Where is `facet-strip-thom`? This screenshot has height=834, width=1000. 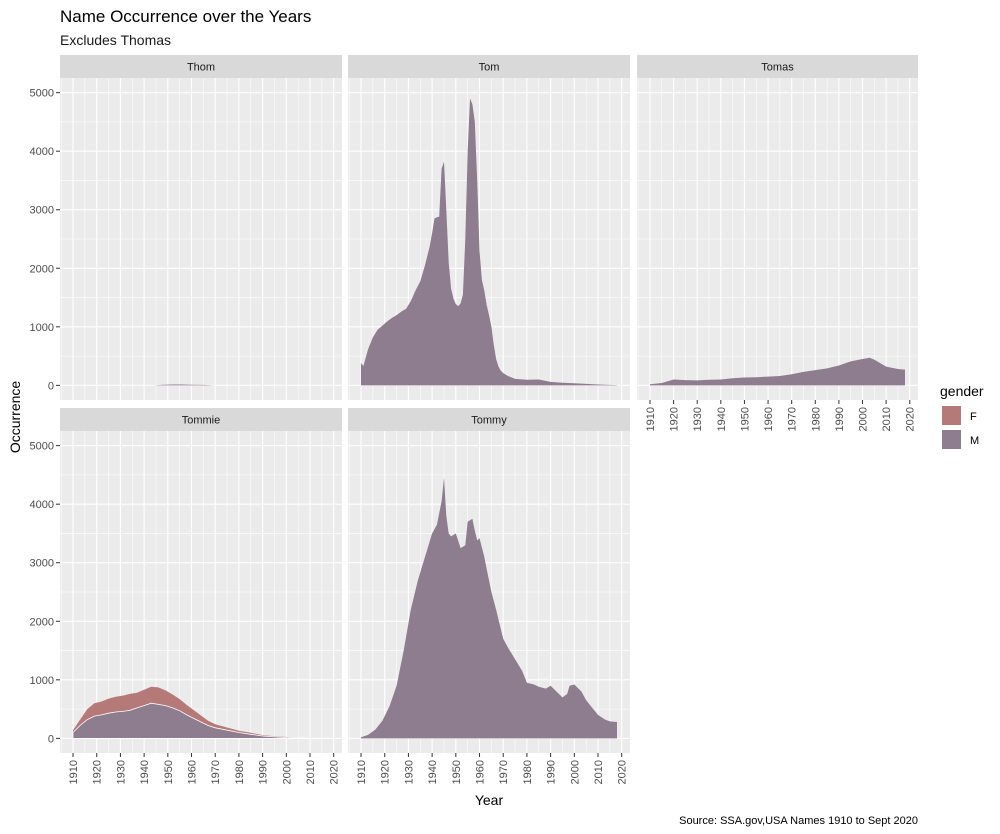 facet-strip-thom is located at coordinates (201, 66).